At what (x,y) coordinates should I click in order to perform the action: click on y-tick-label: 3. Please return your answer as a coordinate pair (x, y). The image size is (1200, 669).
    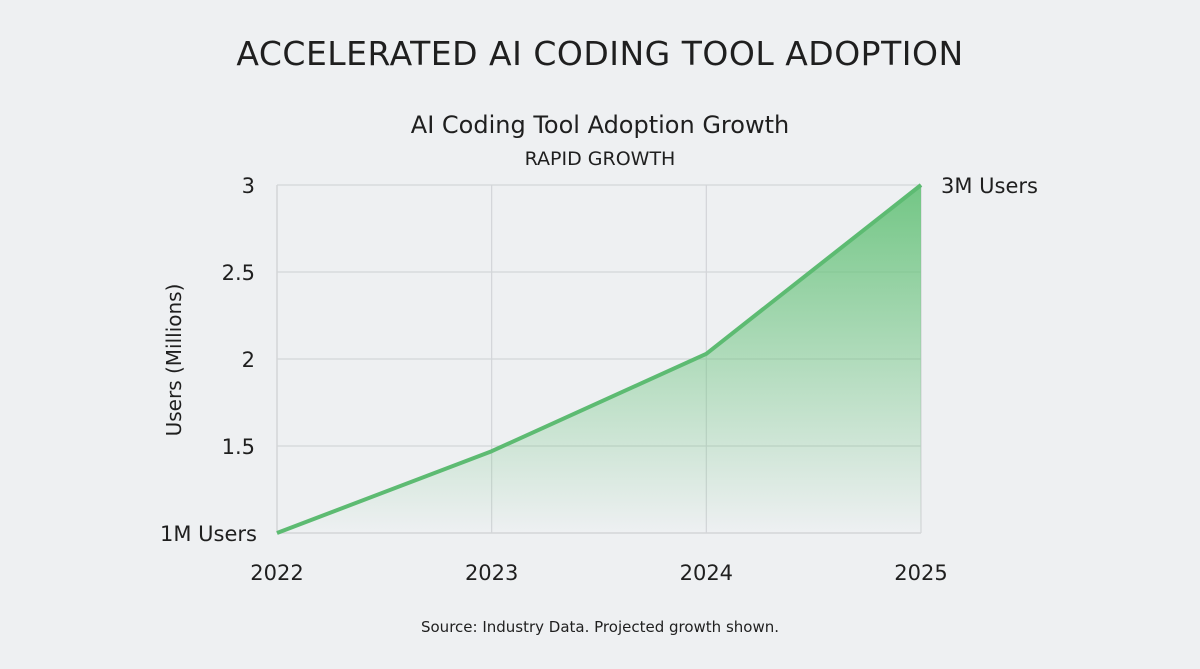
    Looking at the image, I should click on (248, 186).